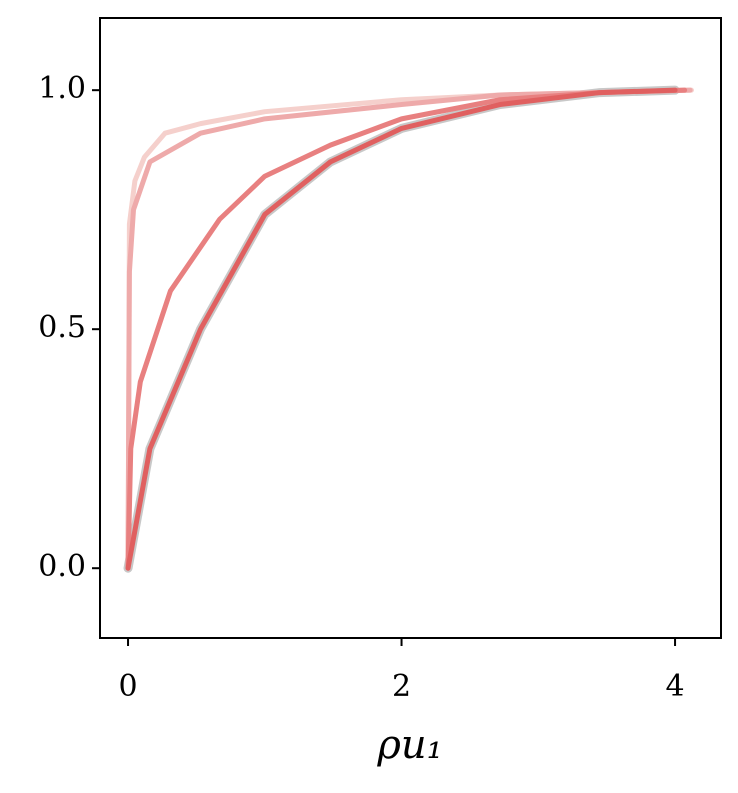  What do you see at coordinates (675, 686) in the screenshot?
I see `x-tick-label: 4` at bounding box center [675, 686].